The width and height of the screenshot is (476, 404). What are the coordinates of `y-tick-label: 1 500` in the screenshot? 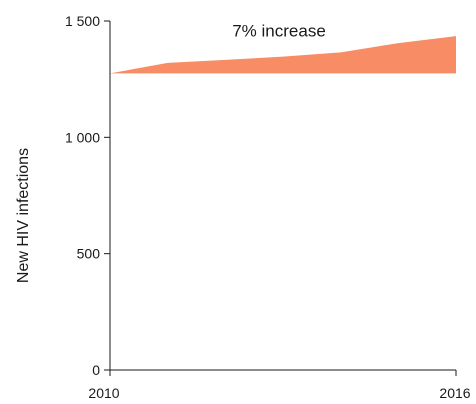 It's located at (82, 21).